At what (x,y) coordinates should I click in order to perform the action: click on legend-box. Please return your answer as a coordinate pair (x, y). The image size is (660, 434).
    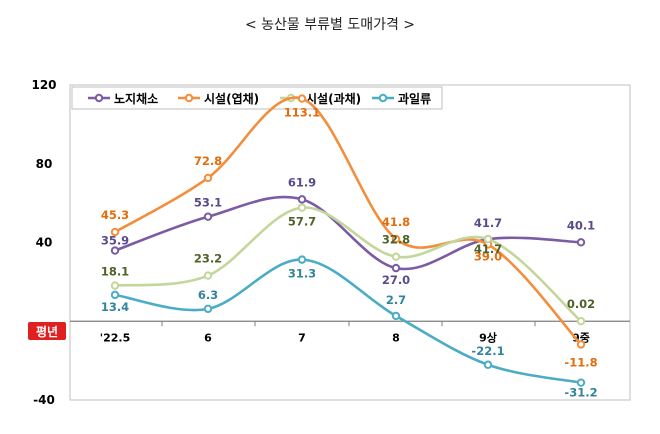
    Looking at the image, I should click on (257, 98).